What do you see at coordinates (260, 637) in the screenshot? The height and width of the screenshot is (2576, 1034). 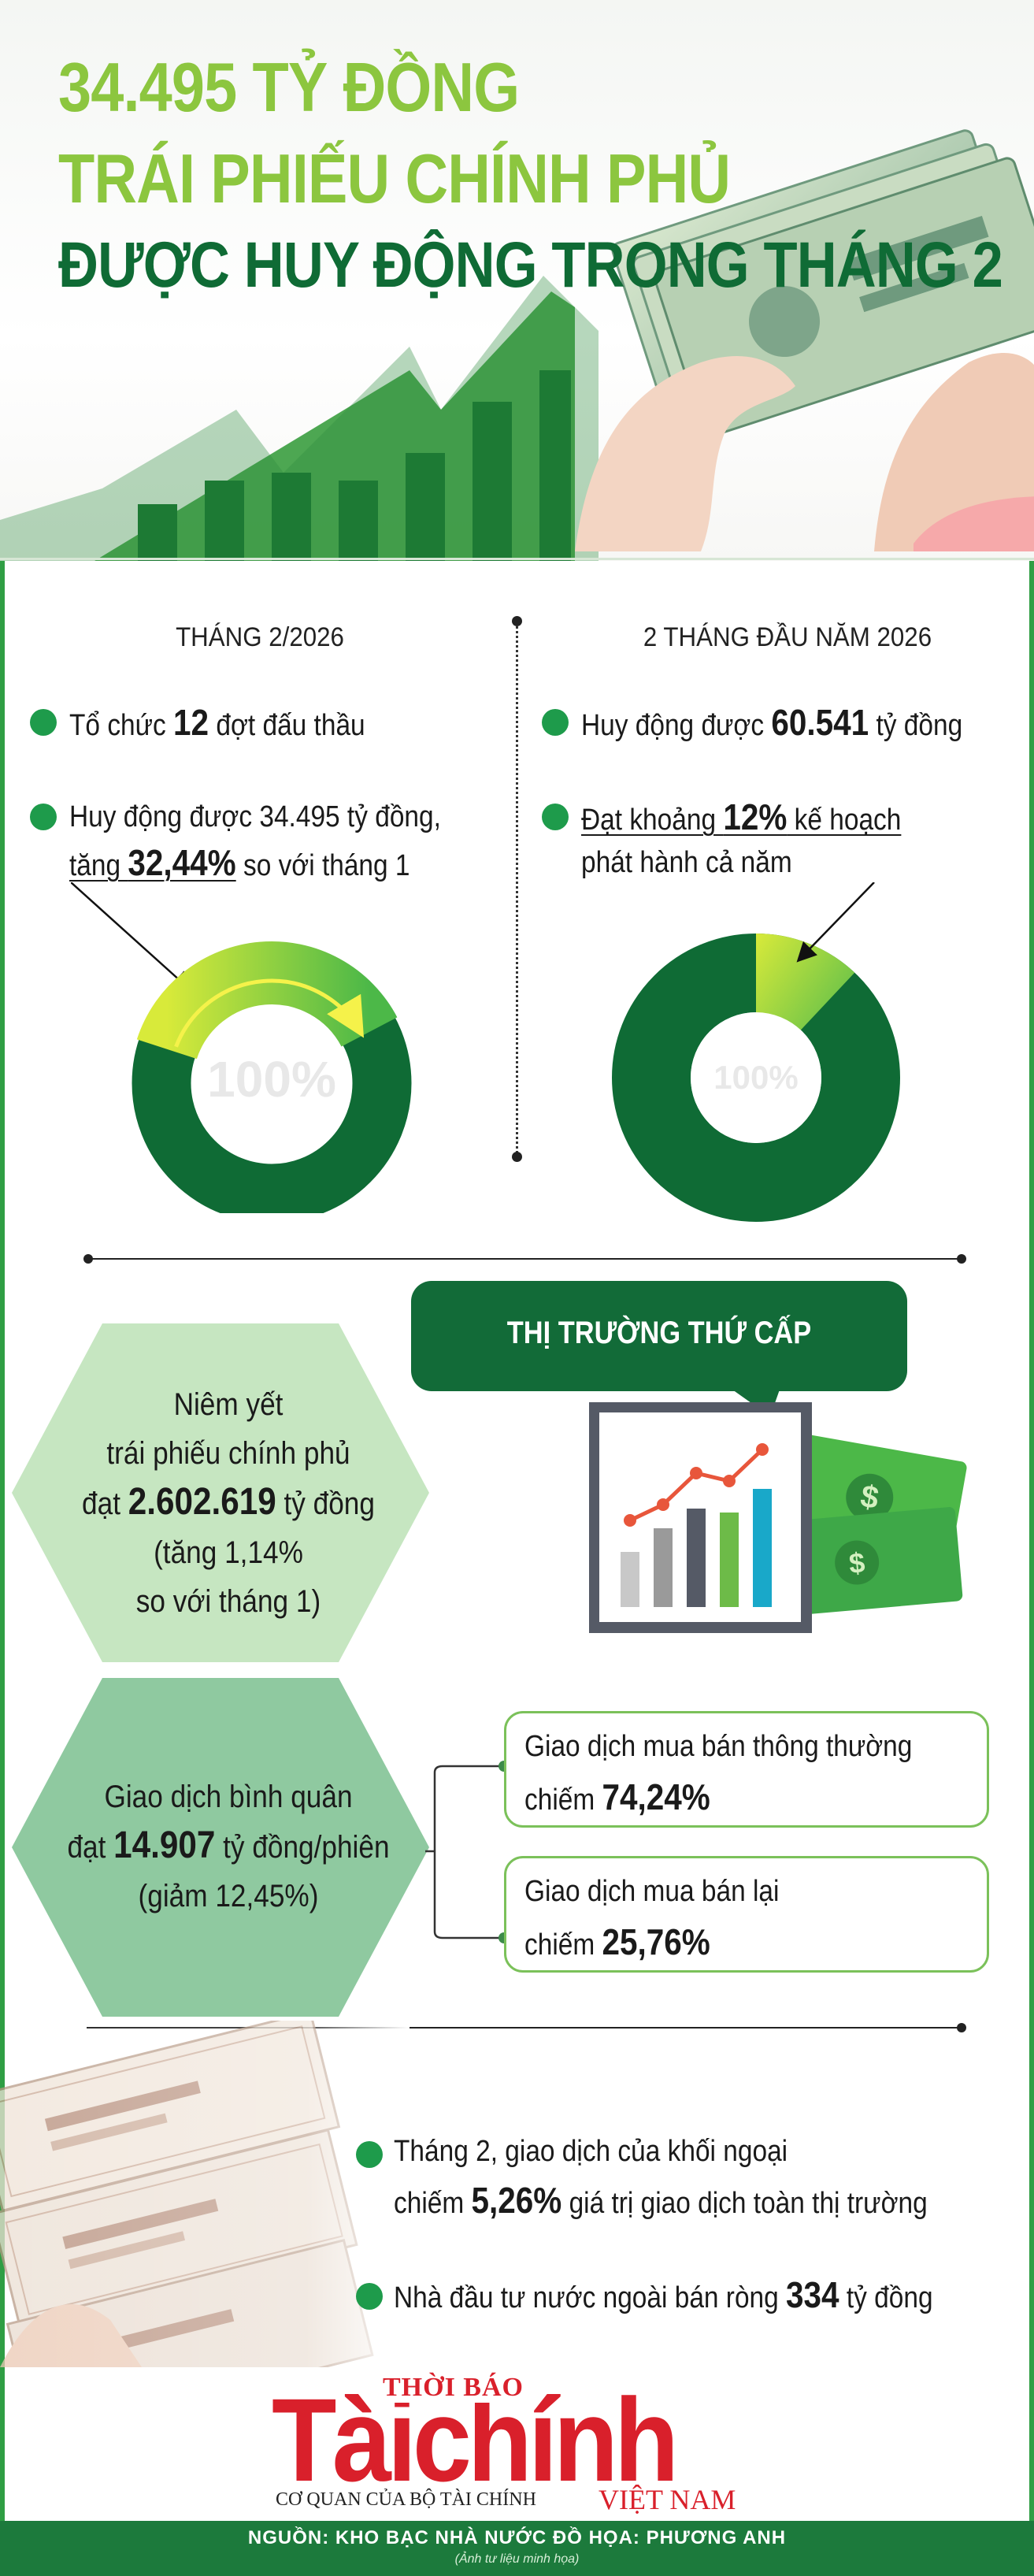 I see `left-heading: THÁNG 2/2026` at bounding box center [260, 637].